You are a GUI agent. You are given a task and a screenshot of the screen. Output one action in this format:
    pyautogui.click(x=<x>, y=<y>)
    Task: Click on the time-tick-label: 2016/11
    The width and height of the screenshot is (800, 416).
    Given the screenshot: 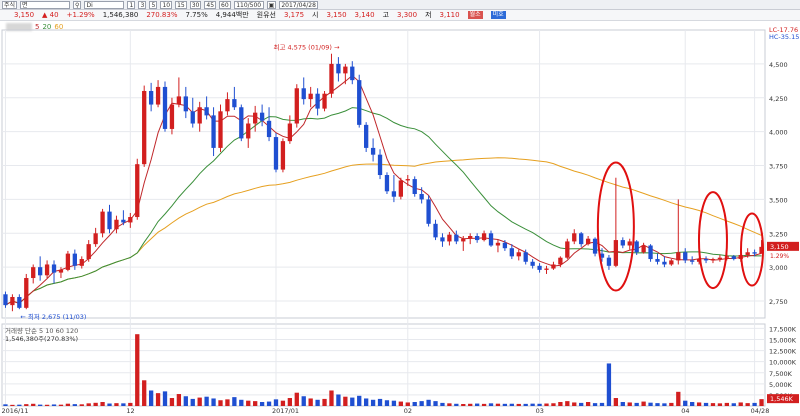 What is the action you would take?
    pyautogui.click(x=14, y=411)
    